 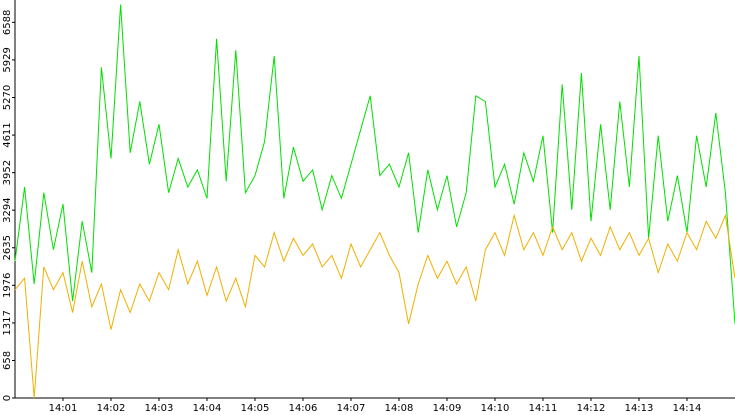 I want to click on x-tick-label: 14:03, so click(x=159, y=408).